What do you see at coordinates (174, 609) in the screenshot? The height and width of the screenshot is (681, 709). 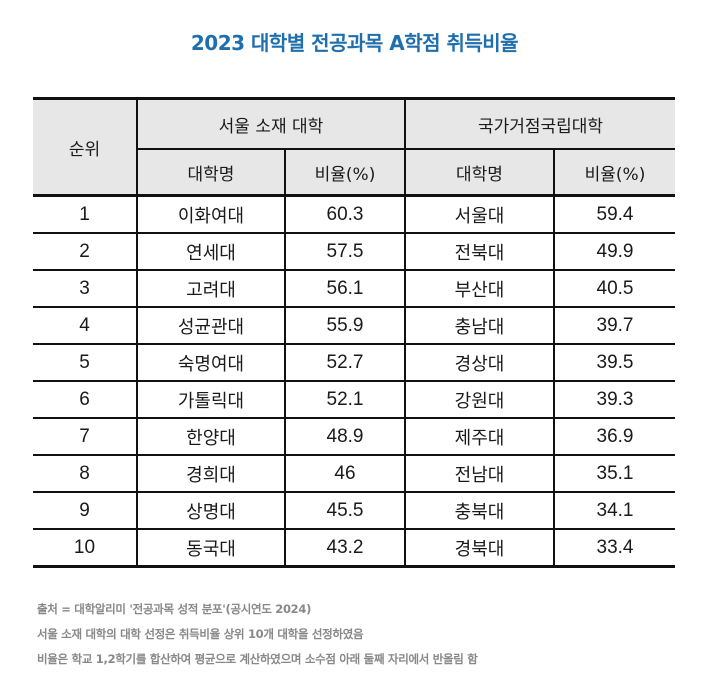 I see `source-note: 출처 = 대학알리미 '전공과목 성적 분포'(공시연도 2024)` at bounding box center [174, 609].